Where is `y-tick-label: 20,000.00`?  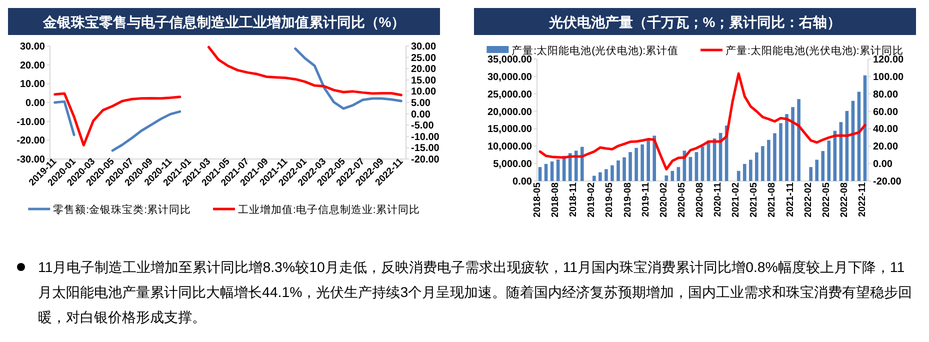
y-tick-label: 20,000.00 is located at coordinates (510, 112).